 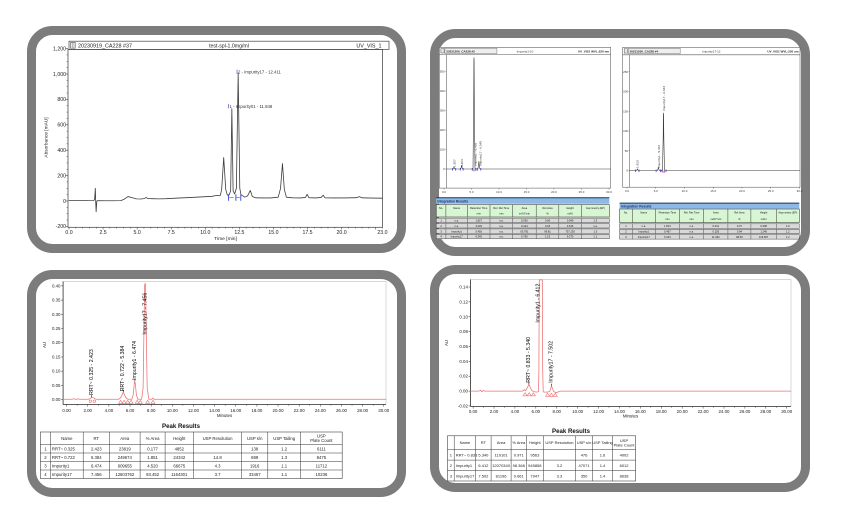 I want to click on svg-text: Time [min], so click(x=225, y=239).